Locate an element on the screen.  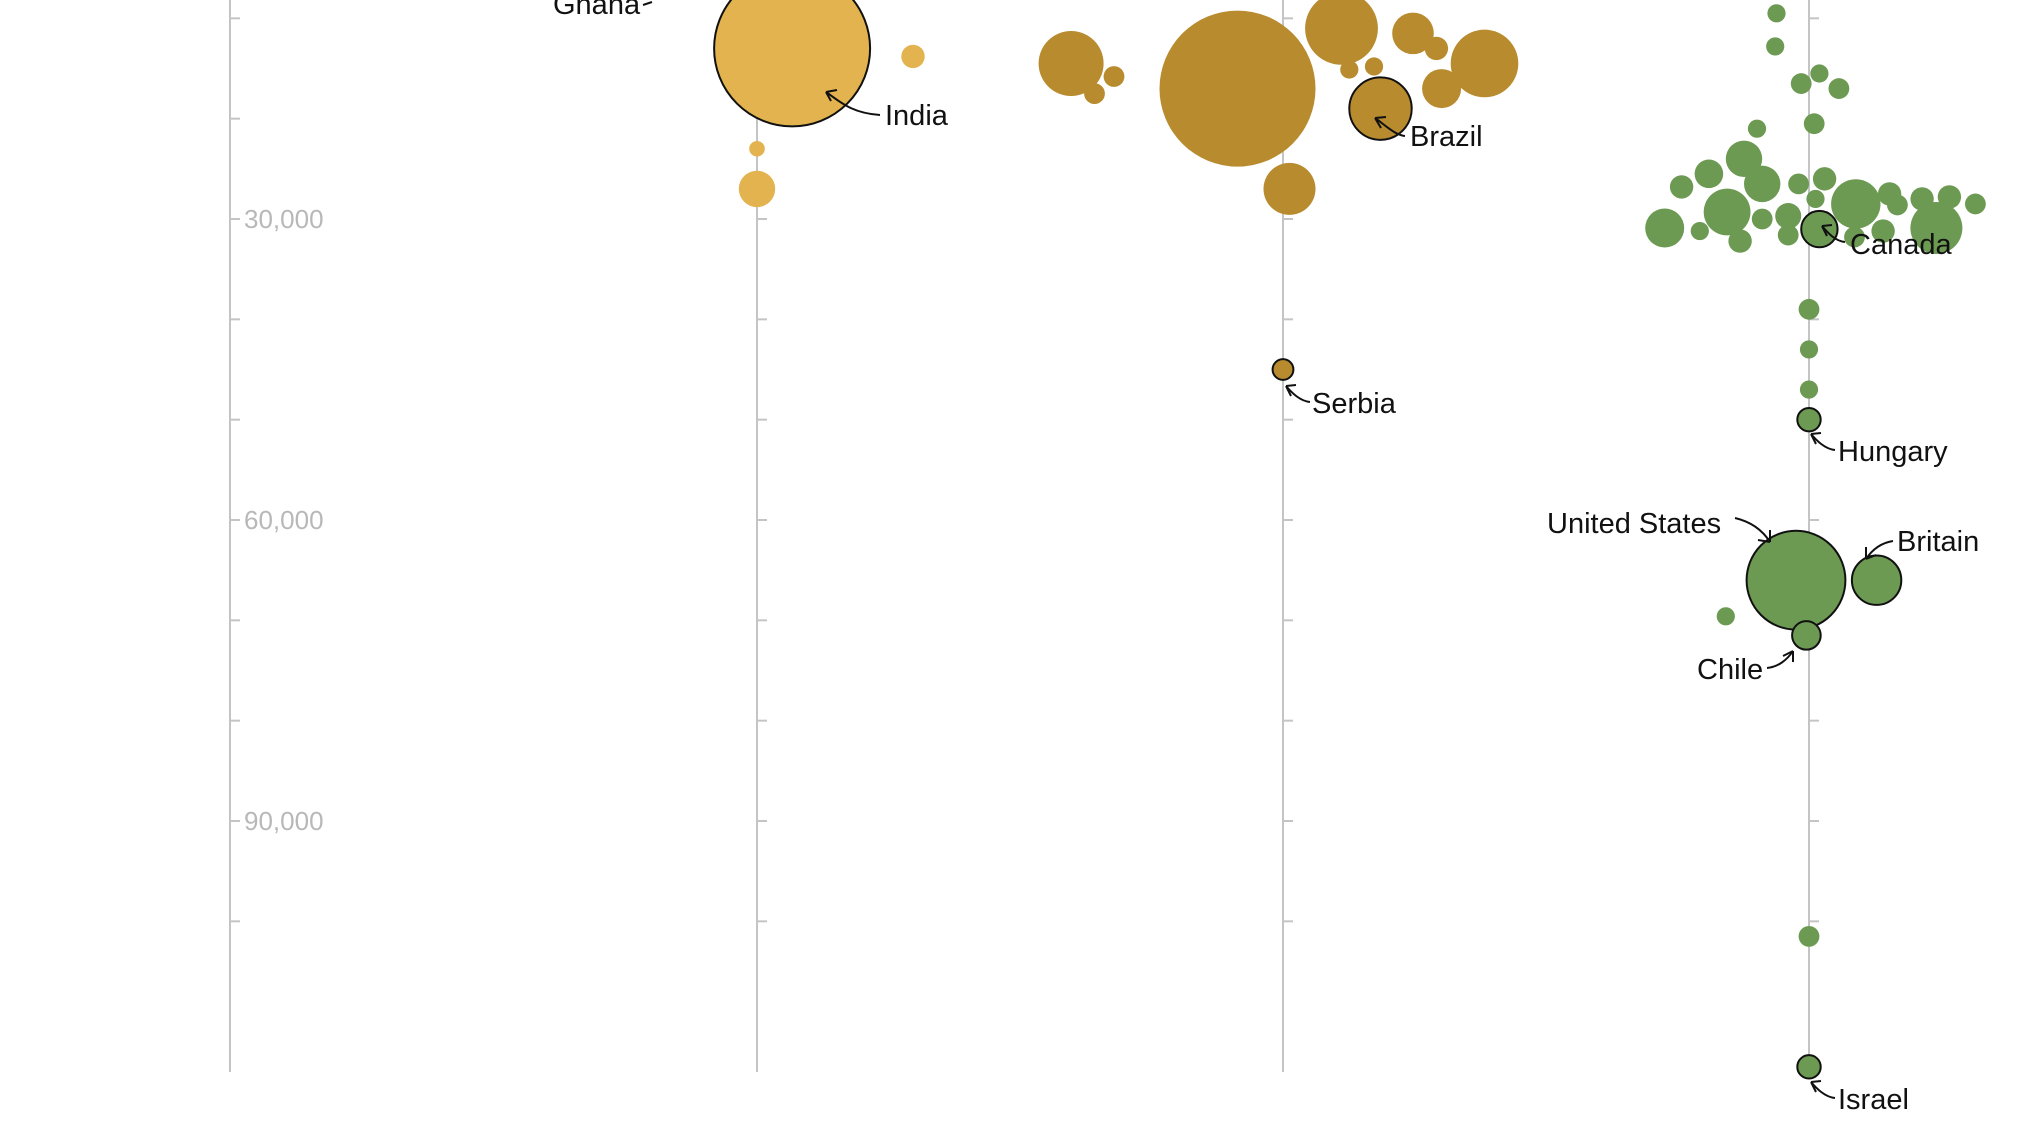
point-chile is located at coordinates (1806, 635).